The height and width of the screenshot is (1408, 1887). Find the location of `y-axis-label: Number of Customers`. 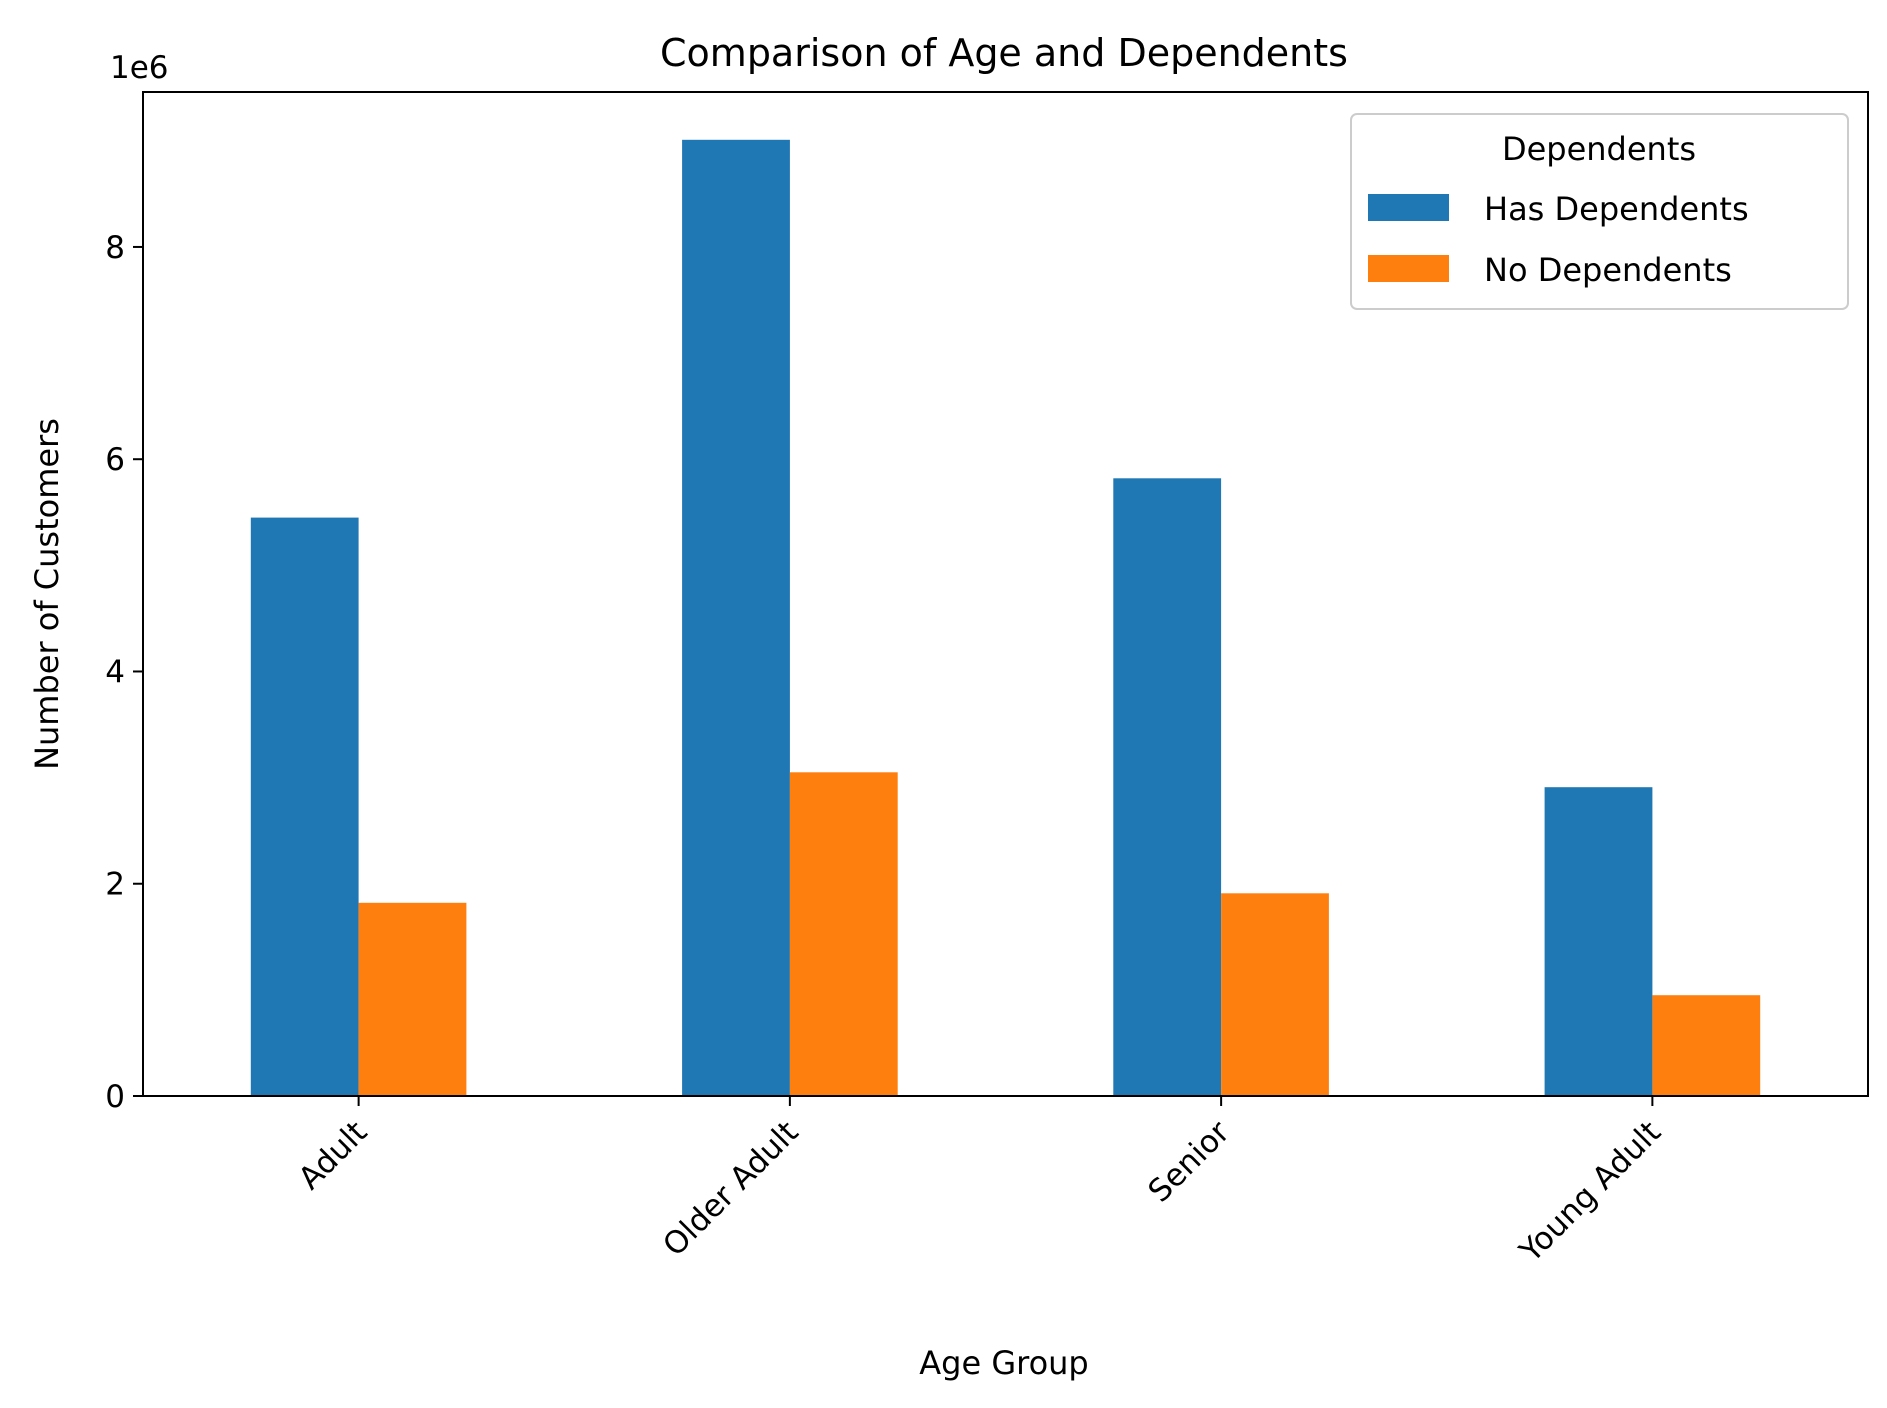

y-axis-label: Number of Customers is located at coordinates (47, 594).